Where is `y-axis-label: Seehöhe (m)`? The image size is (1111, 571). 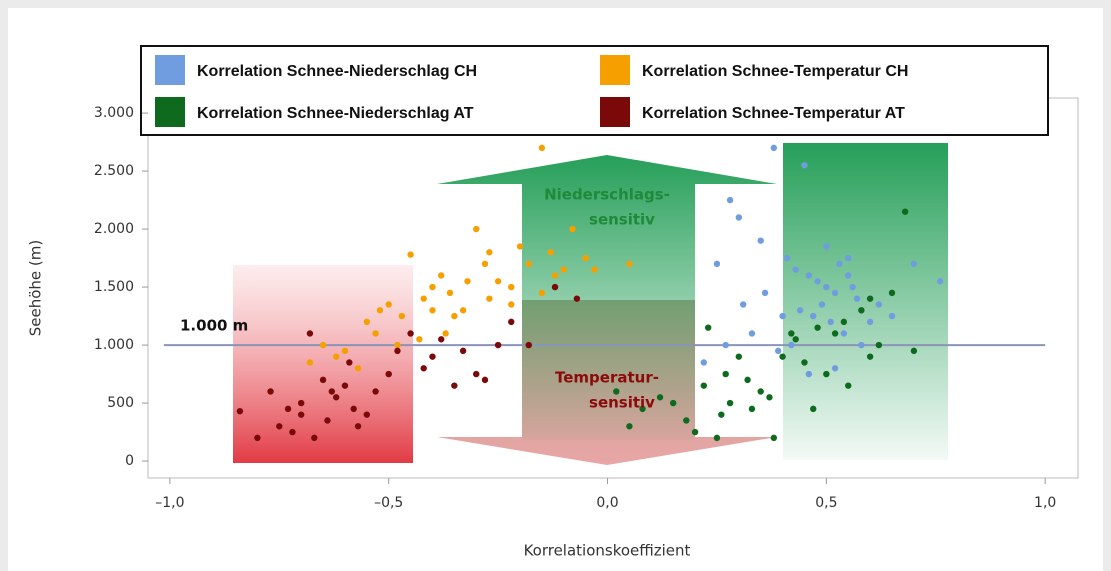
y-axis-label: Seehöhe (m) is located at coordinates (36, 288).